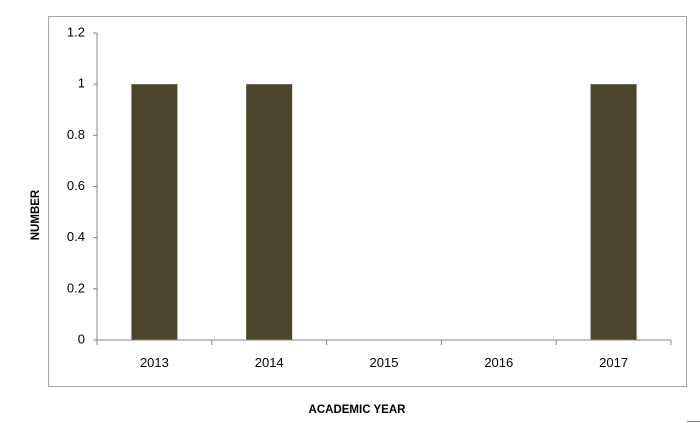  I want to click on y-axis-title: NUMBER, so click(36, 214).